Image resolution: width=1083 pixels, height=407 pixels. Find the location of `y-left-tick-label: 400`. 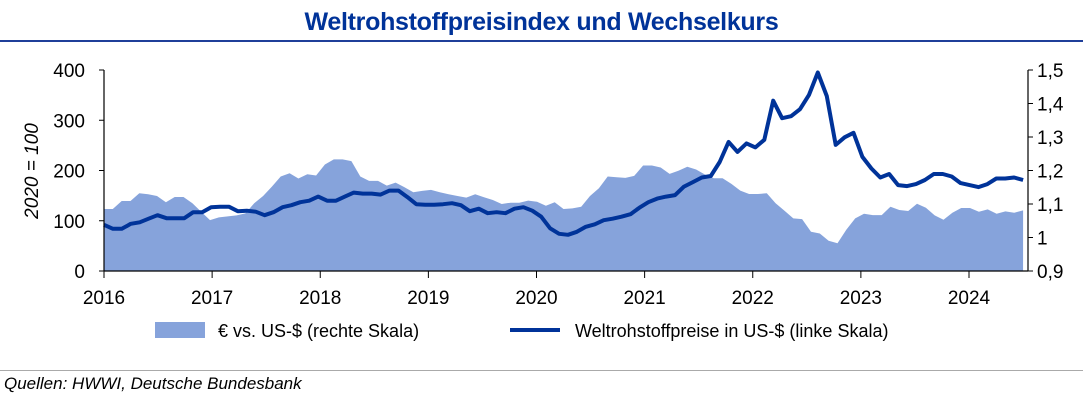

y-left-tick-label: 400 is located at coordinates (69, 71).